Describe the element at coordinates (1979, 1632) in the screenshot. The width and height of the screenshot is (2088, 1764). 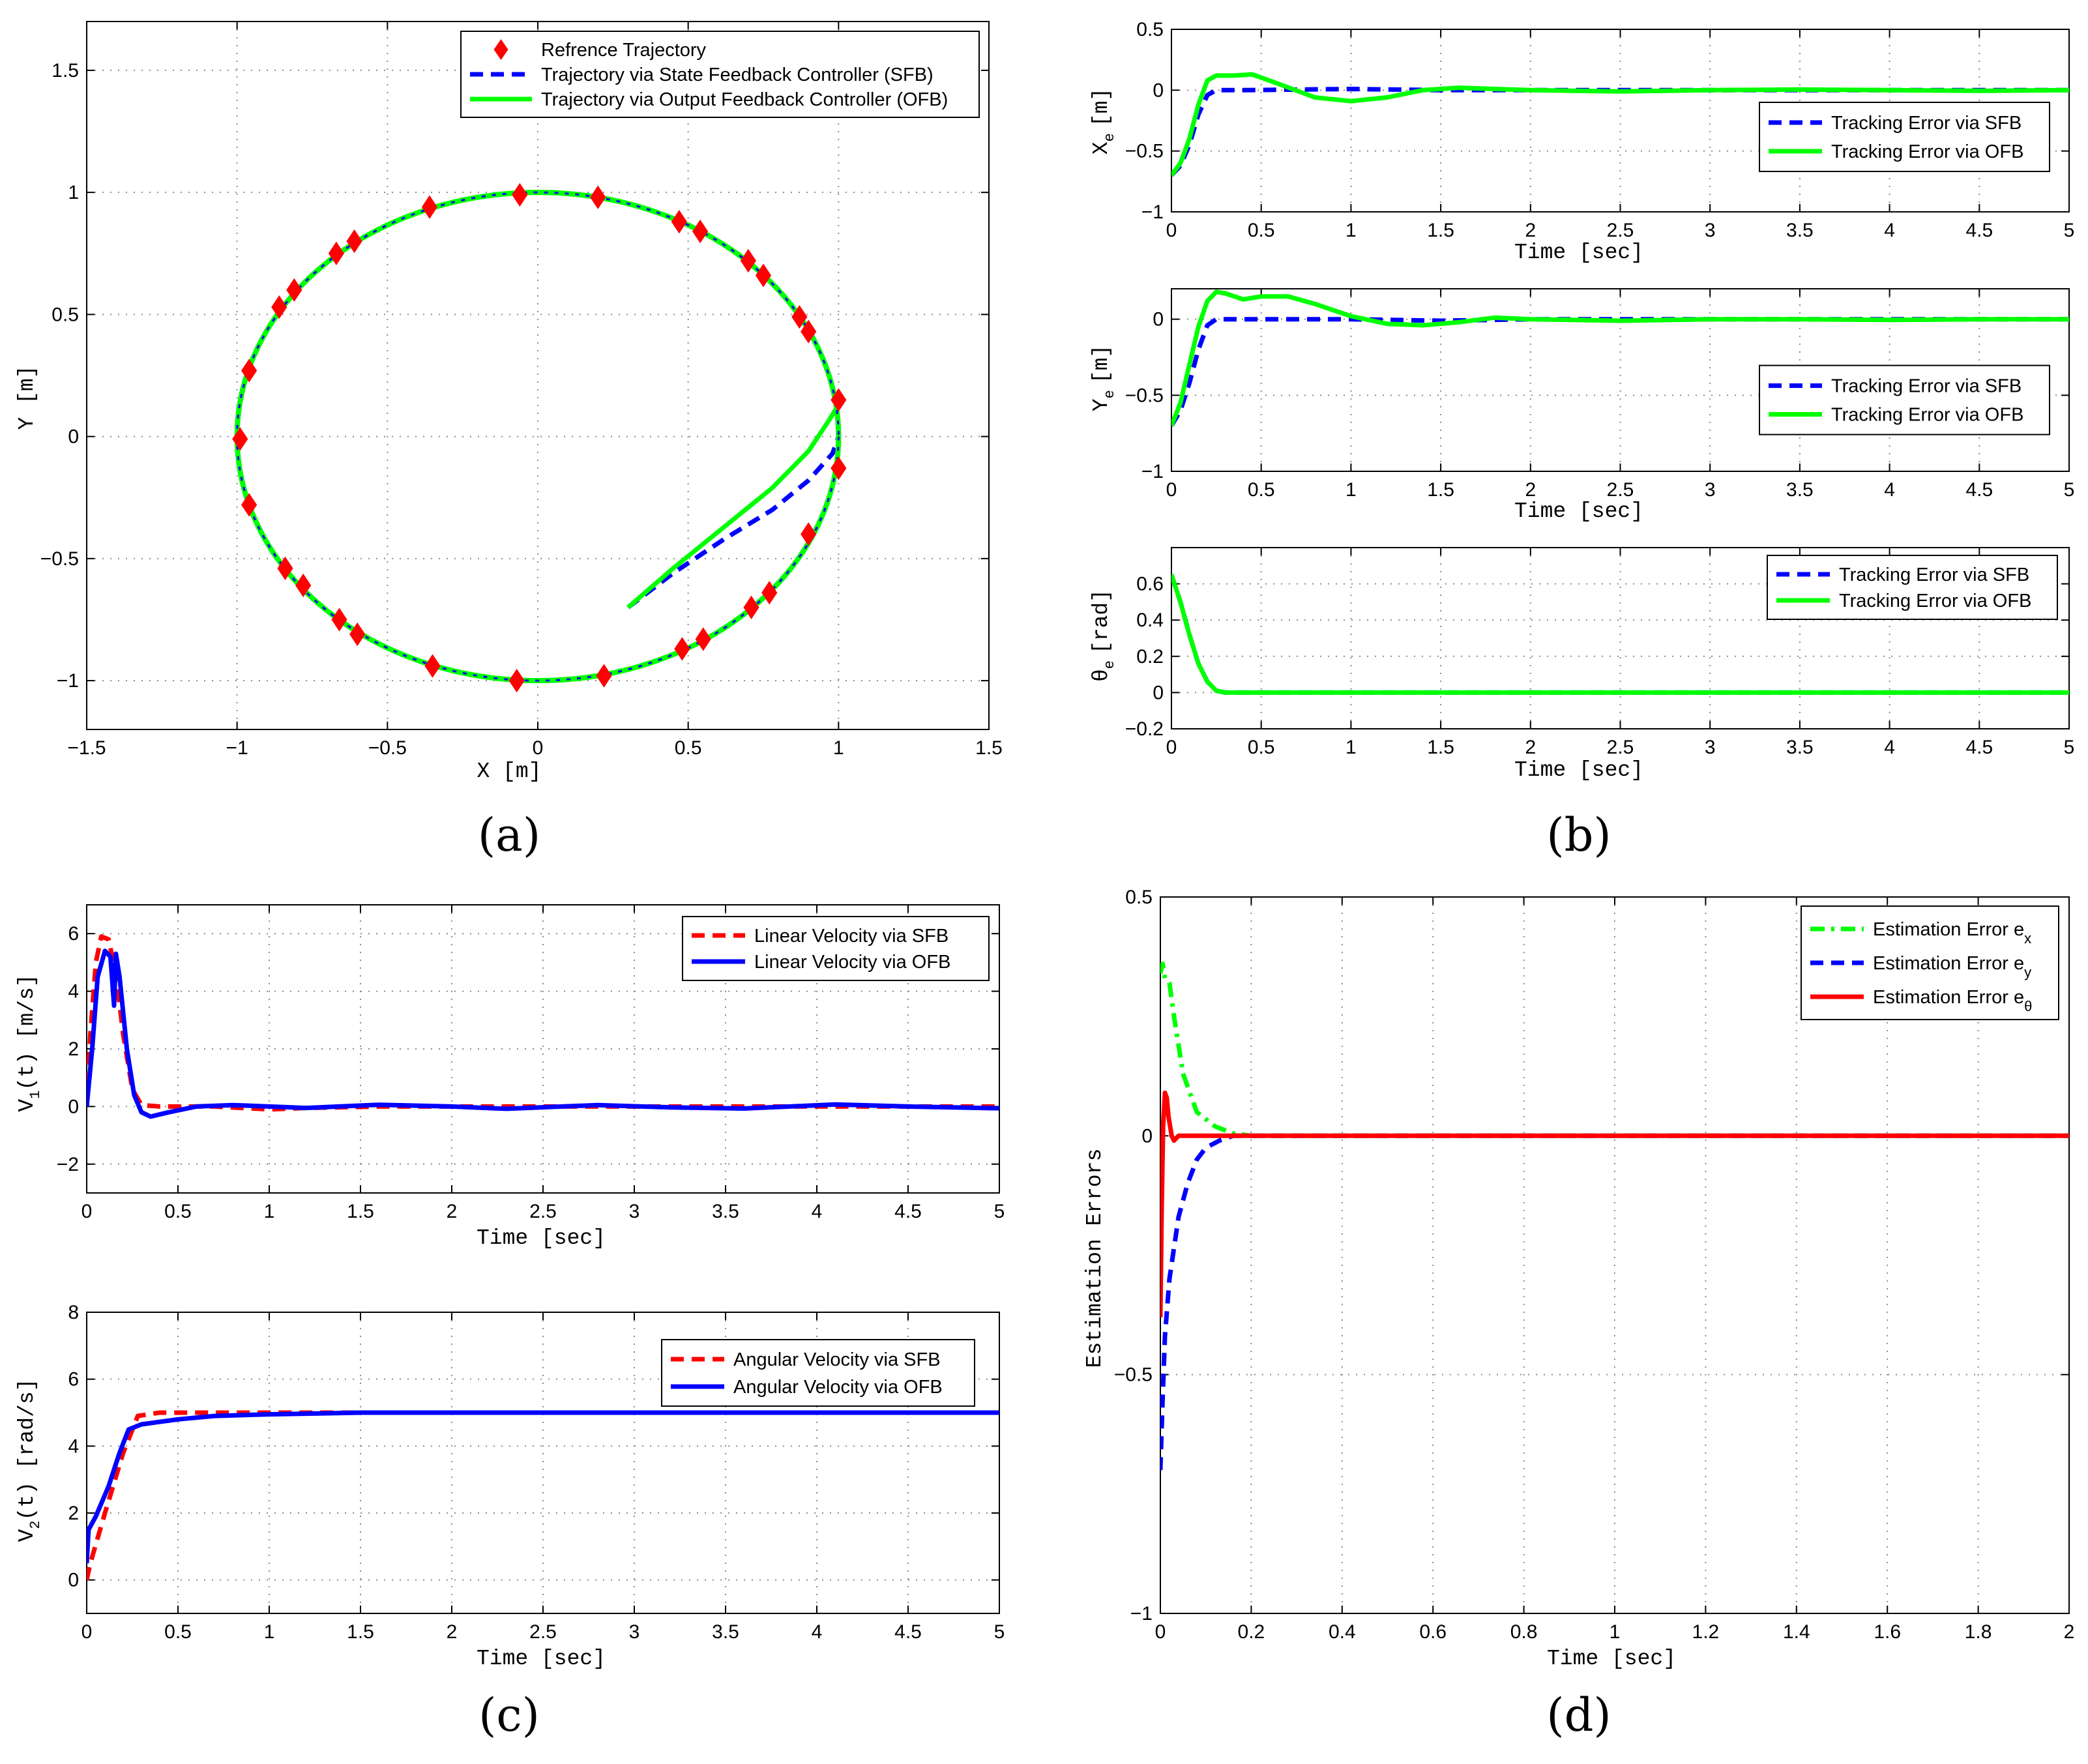
I see `x-tick-label: 1.8` at that location.